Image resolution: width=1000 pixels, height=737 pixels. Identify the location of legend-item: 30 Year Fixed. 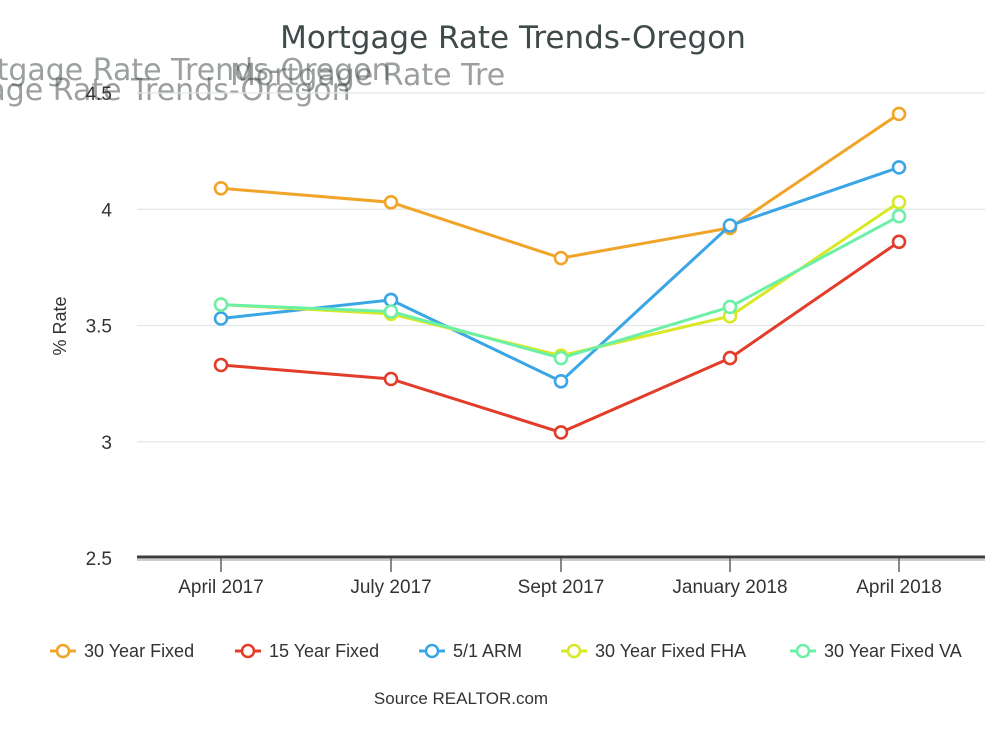
(122, 651).